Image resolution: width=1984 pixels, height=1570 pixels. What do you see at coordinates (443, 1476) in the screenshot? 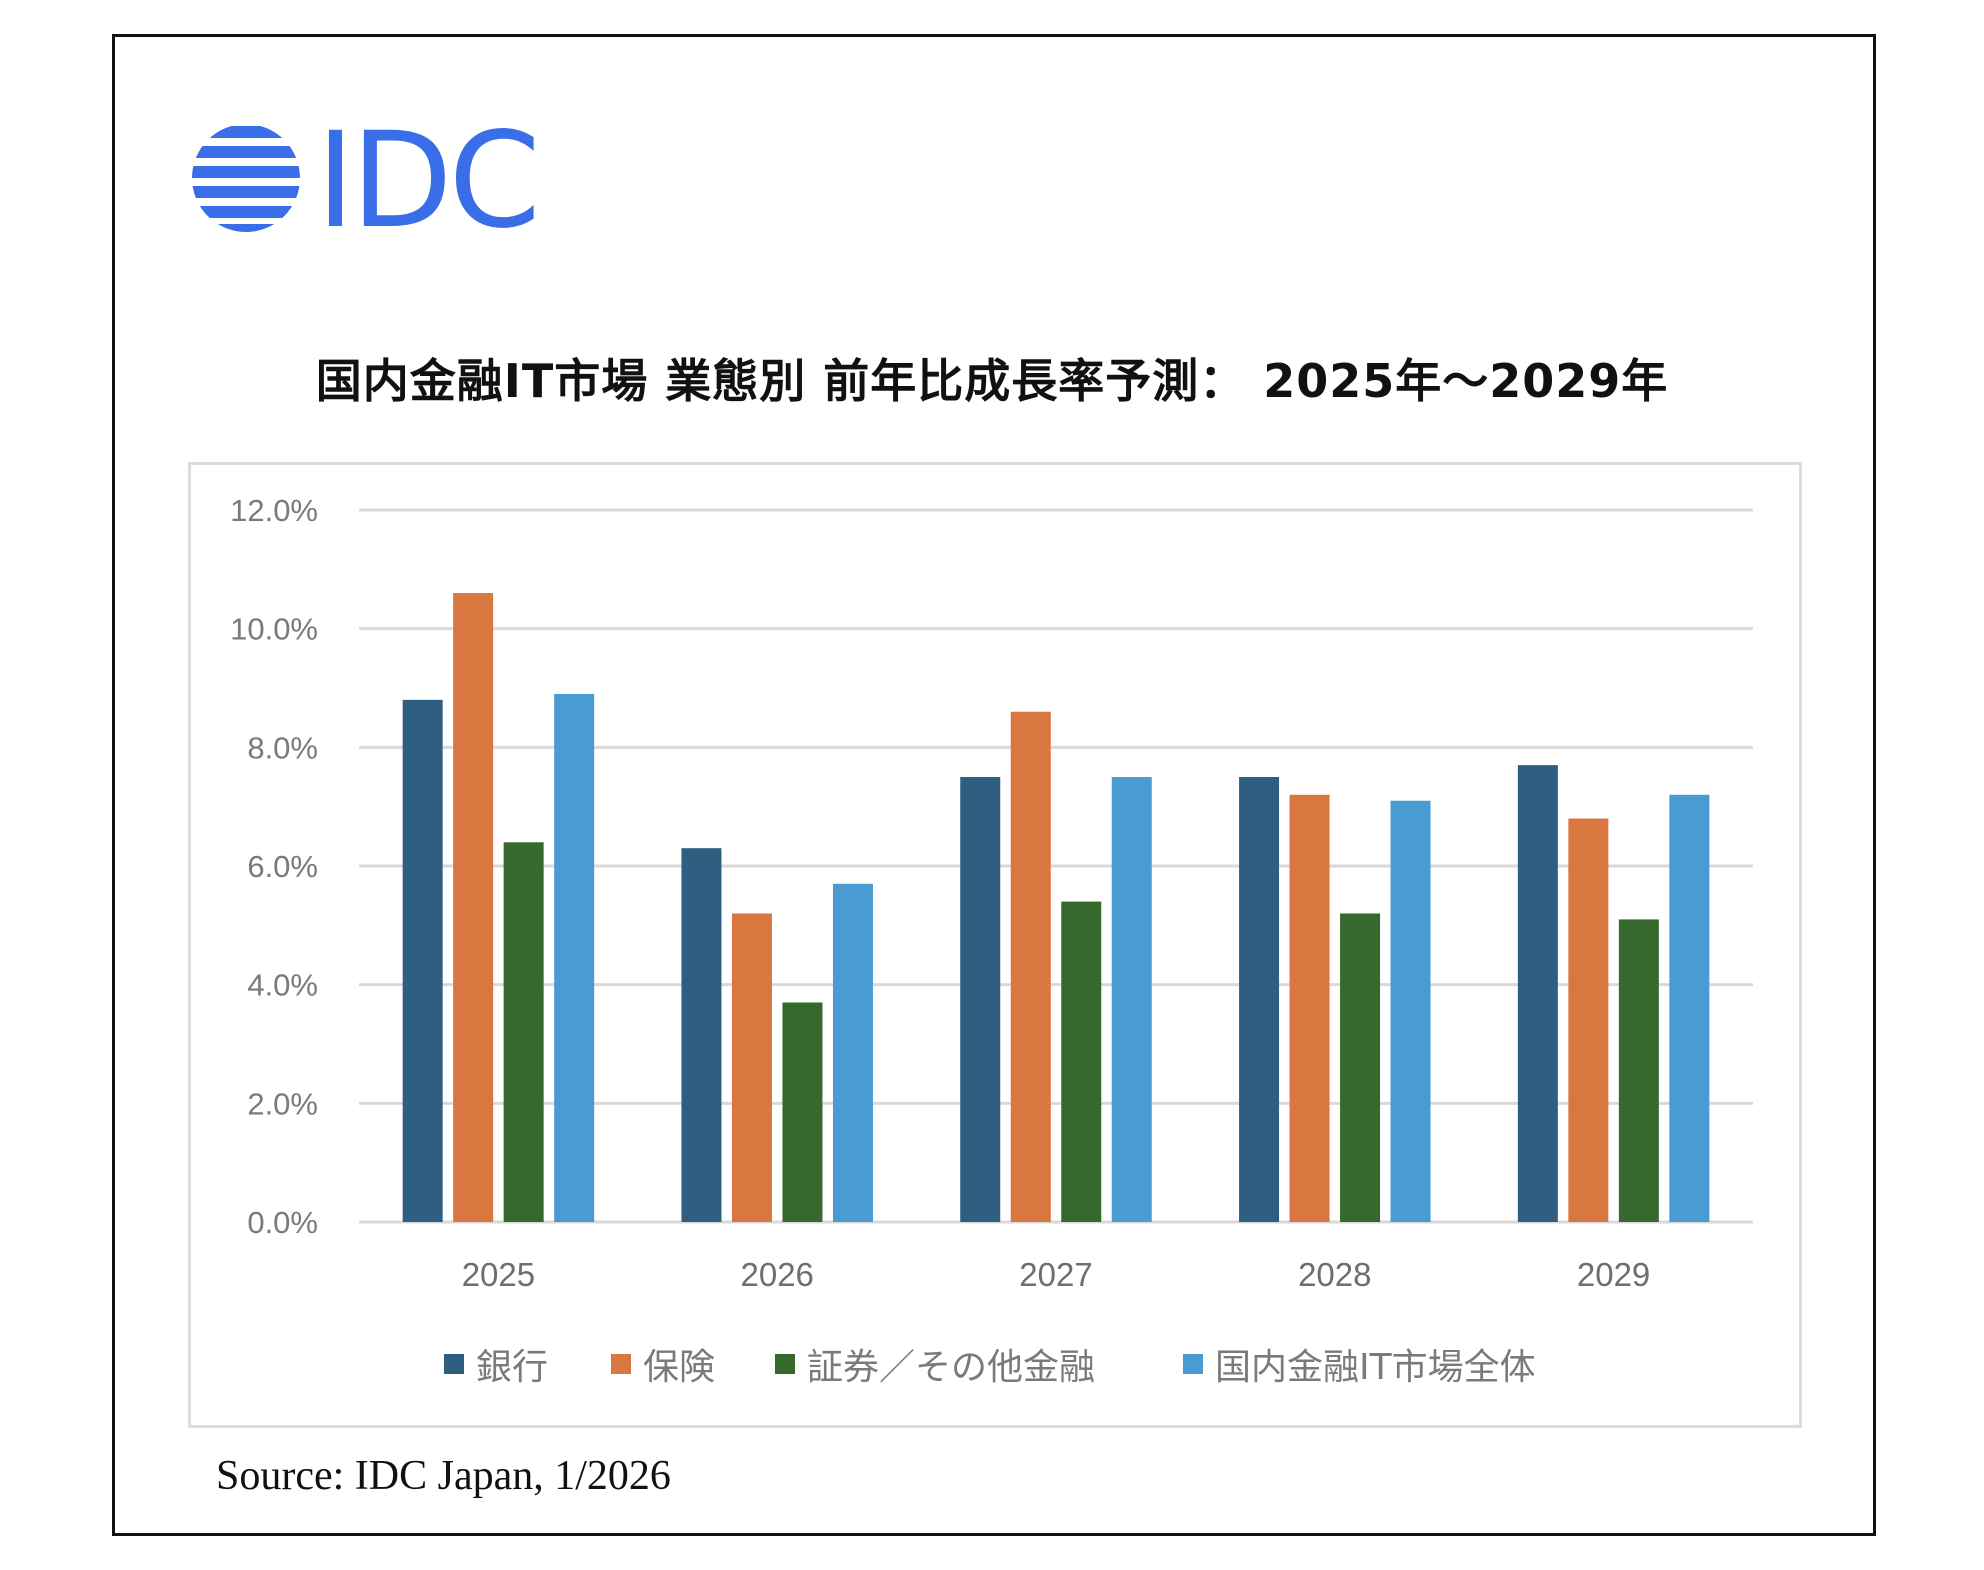
I see `source-note: Source: IDC Japan, 1/2026` at bounding box center [443, 1476].